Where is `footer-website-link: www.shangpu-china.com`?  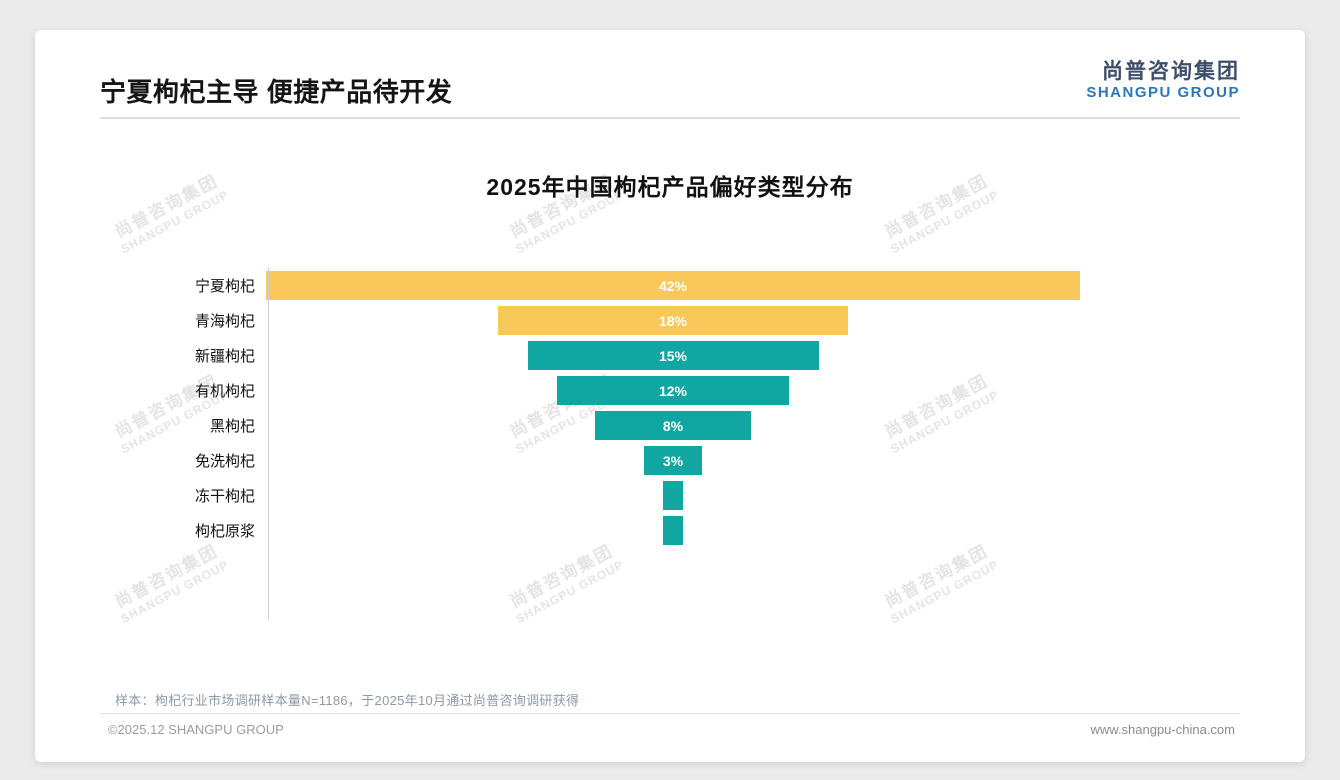
footer-website-link: www.shangpu-china.com is located at coordinates (1162, 729).